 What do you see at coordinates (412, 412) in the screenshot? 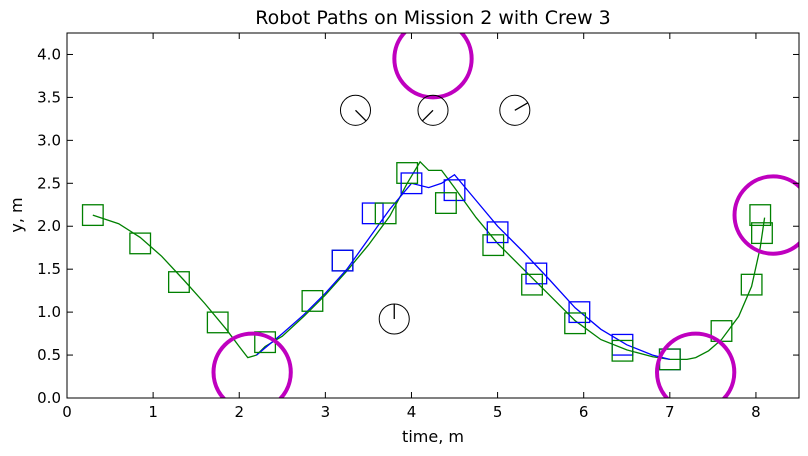
I see `x-tick-label-4: 4` at bounding box center [412, 412].